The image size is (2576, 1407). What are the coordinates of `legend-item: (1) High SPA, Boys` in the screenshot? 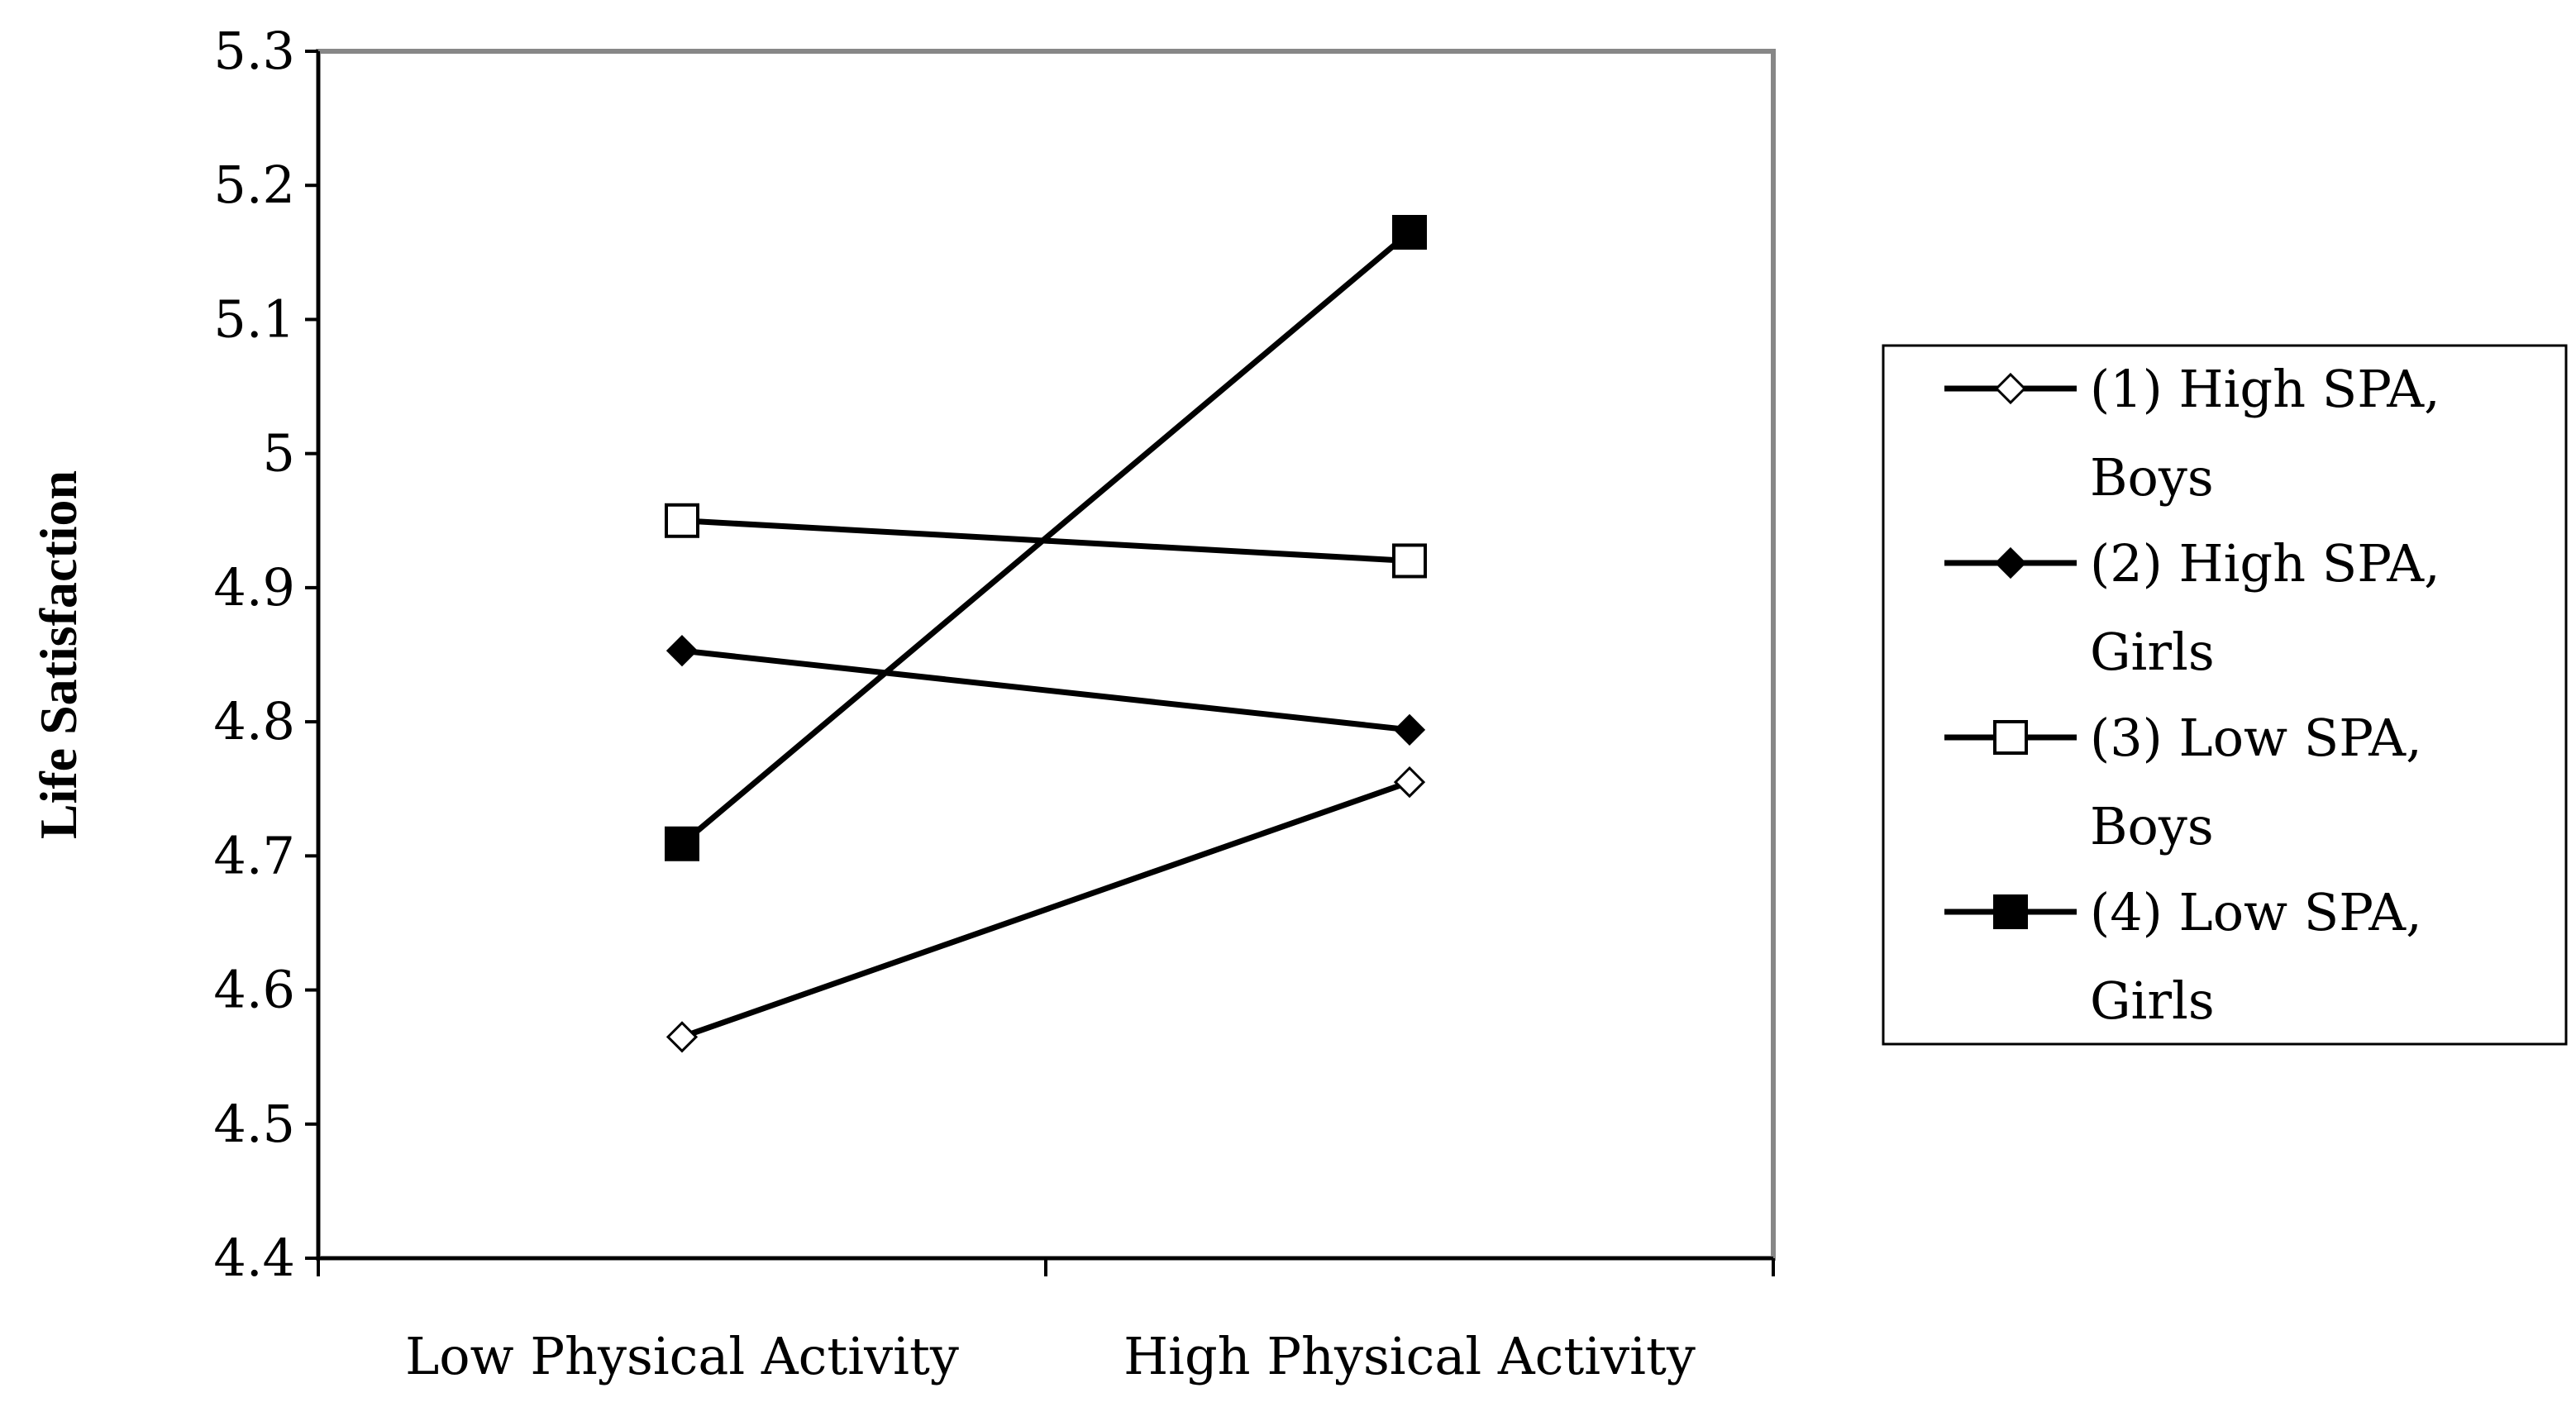 It's located at (2192, 433).